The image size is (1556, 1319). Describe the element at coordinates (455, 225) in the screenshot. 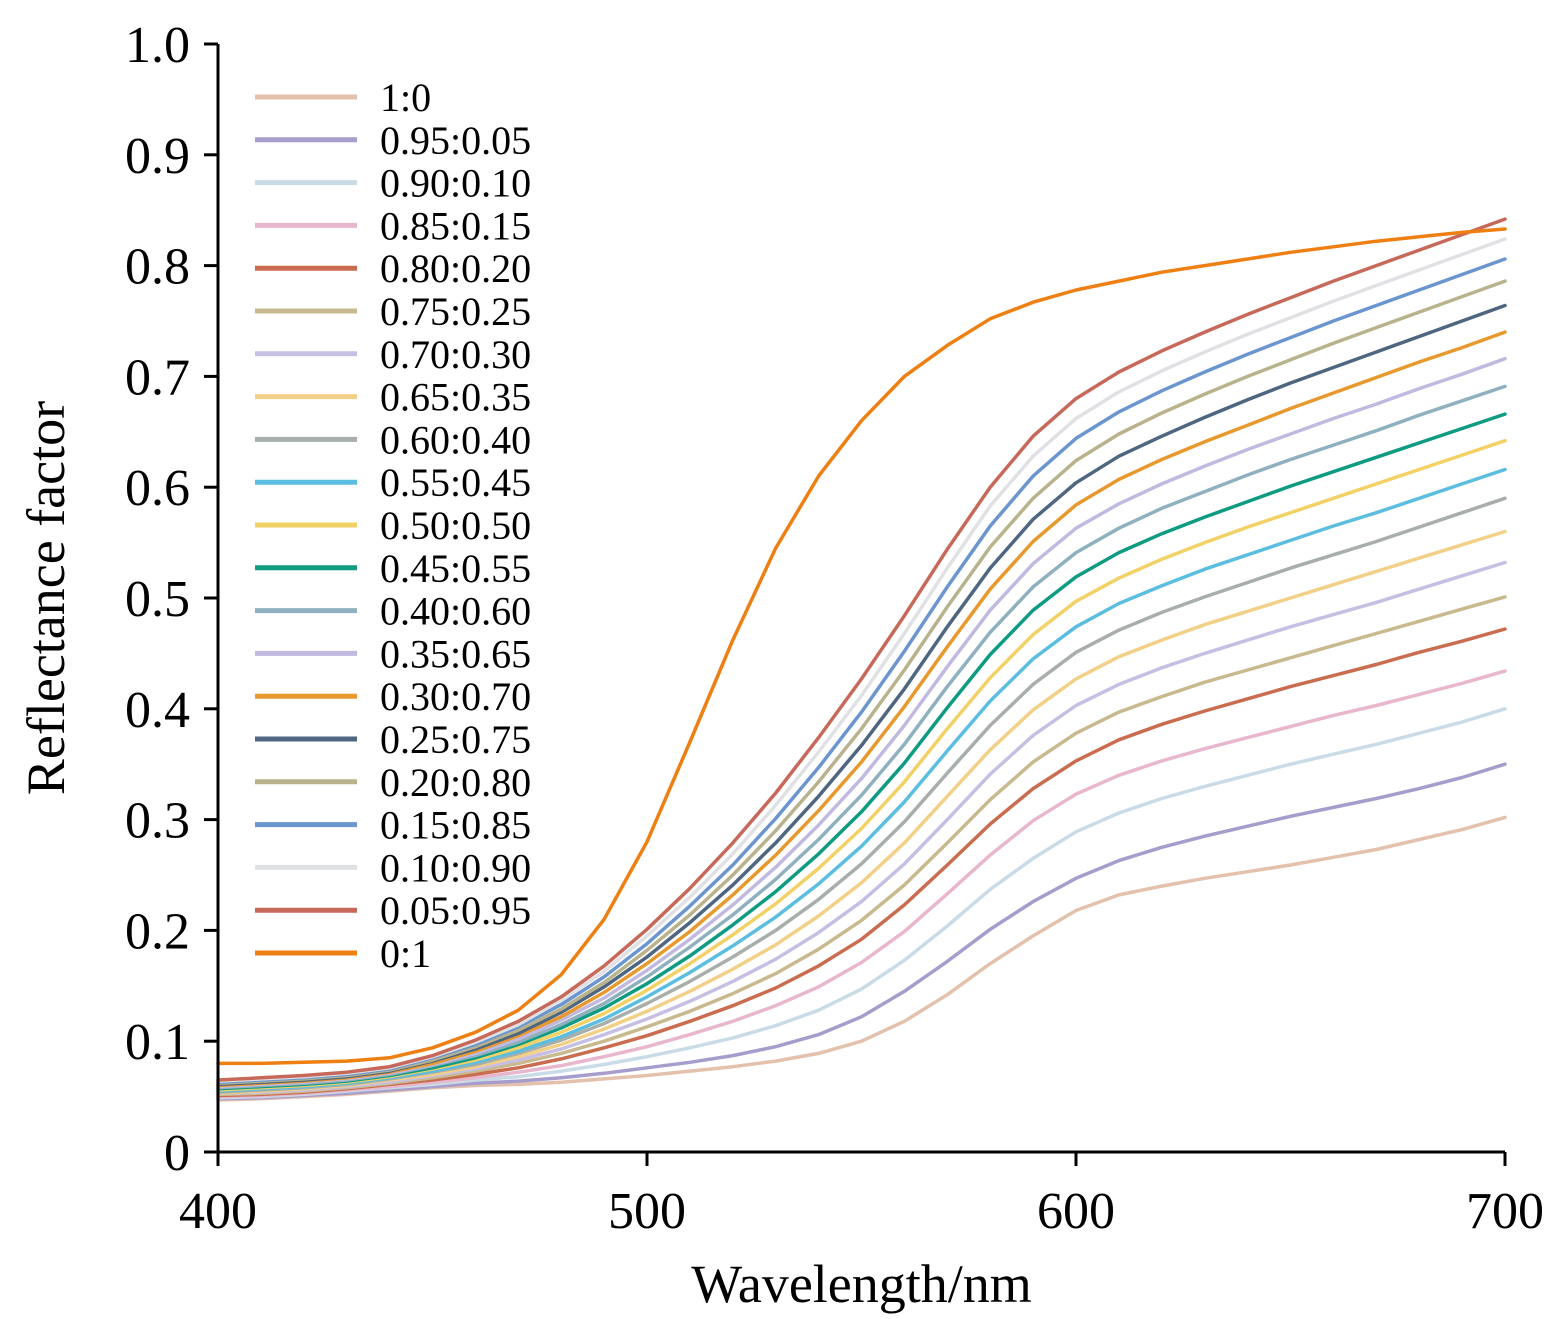

I see `legend-label: 0.85:0.15` at that location.